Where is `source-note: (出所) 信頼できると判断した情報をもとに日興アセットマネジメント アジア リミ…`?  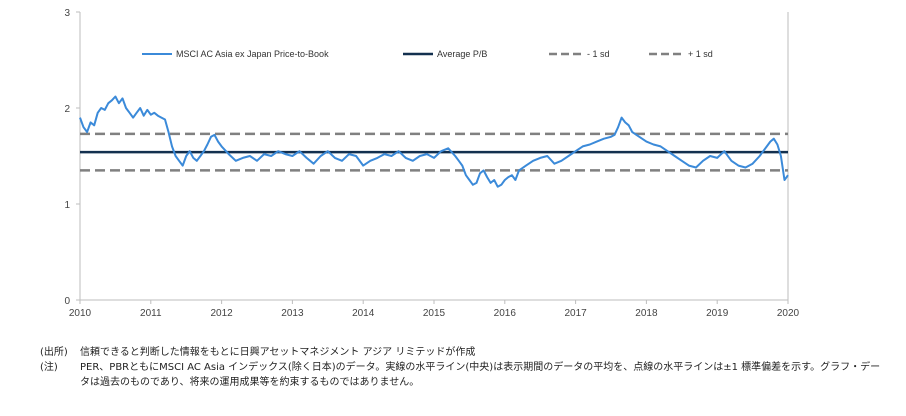 source-note: (出所) 信頼できると判断した情報をもとに日興アセットマネジメント アジア リミ… is located at coordinates (465, 352).